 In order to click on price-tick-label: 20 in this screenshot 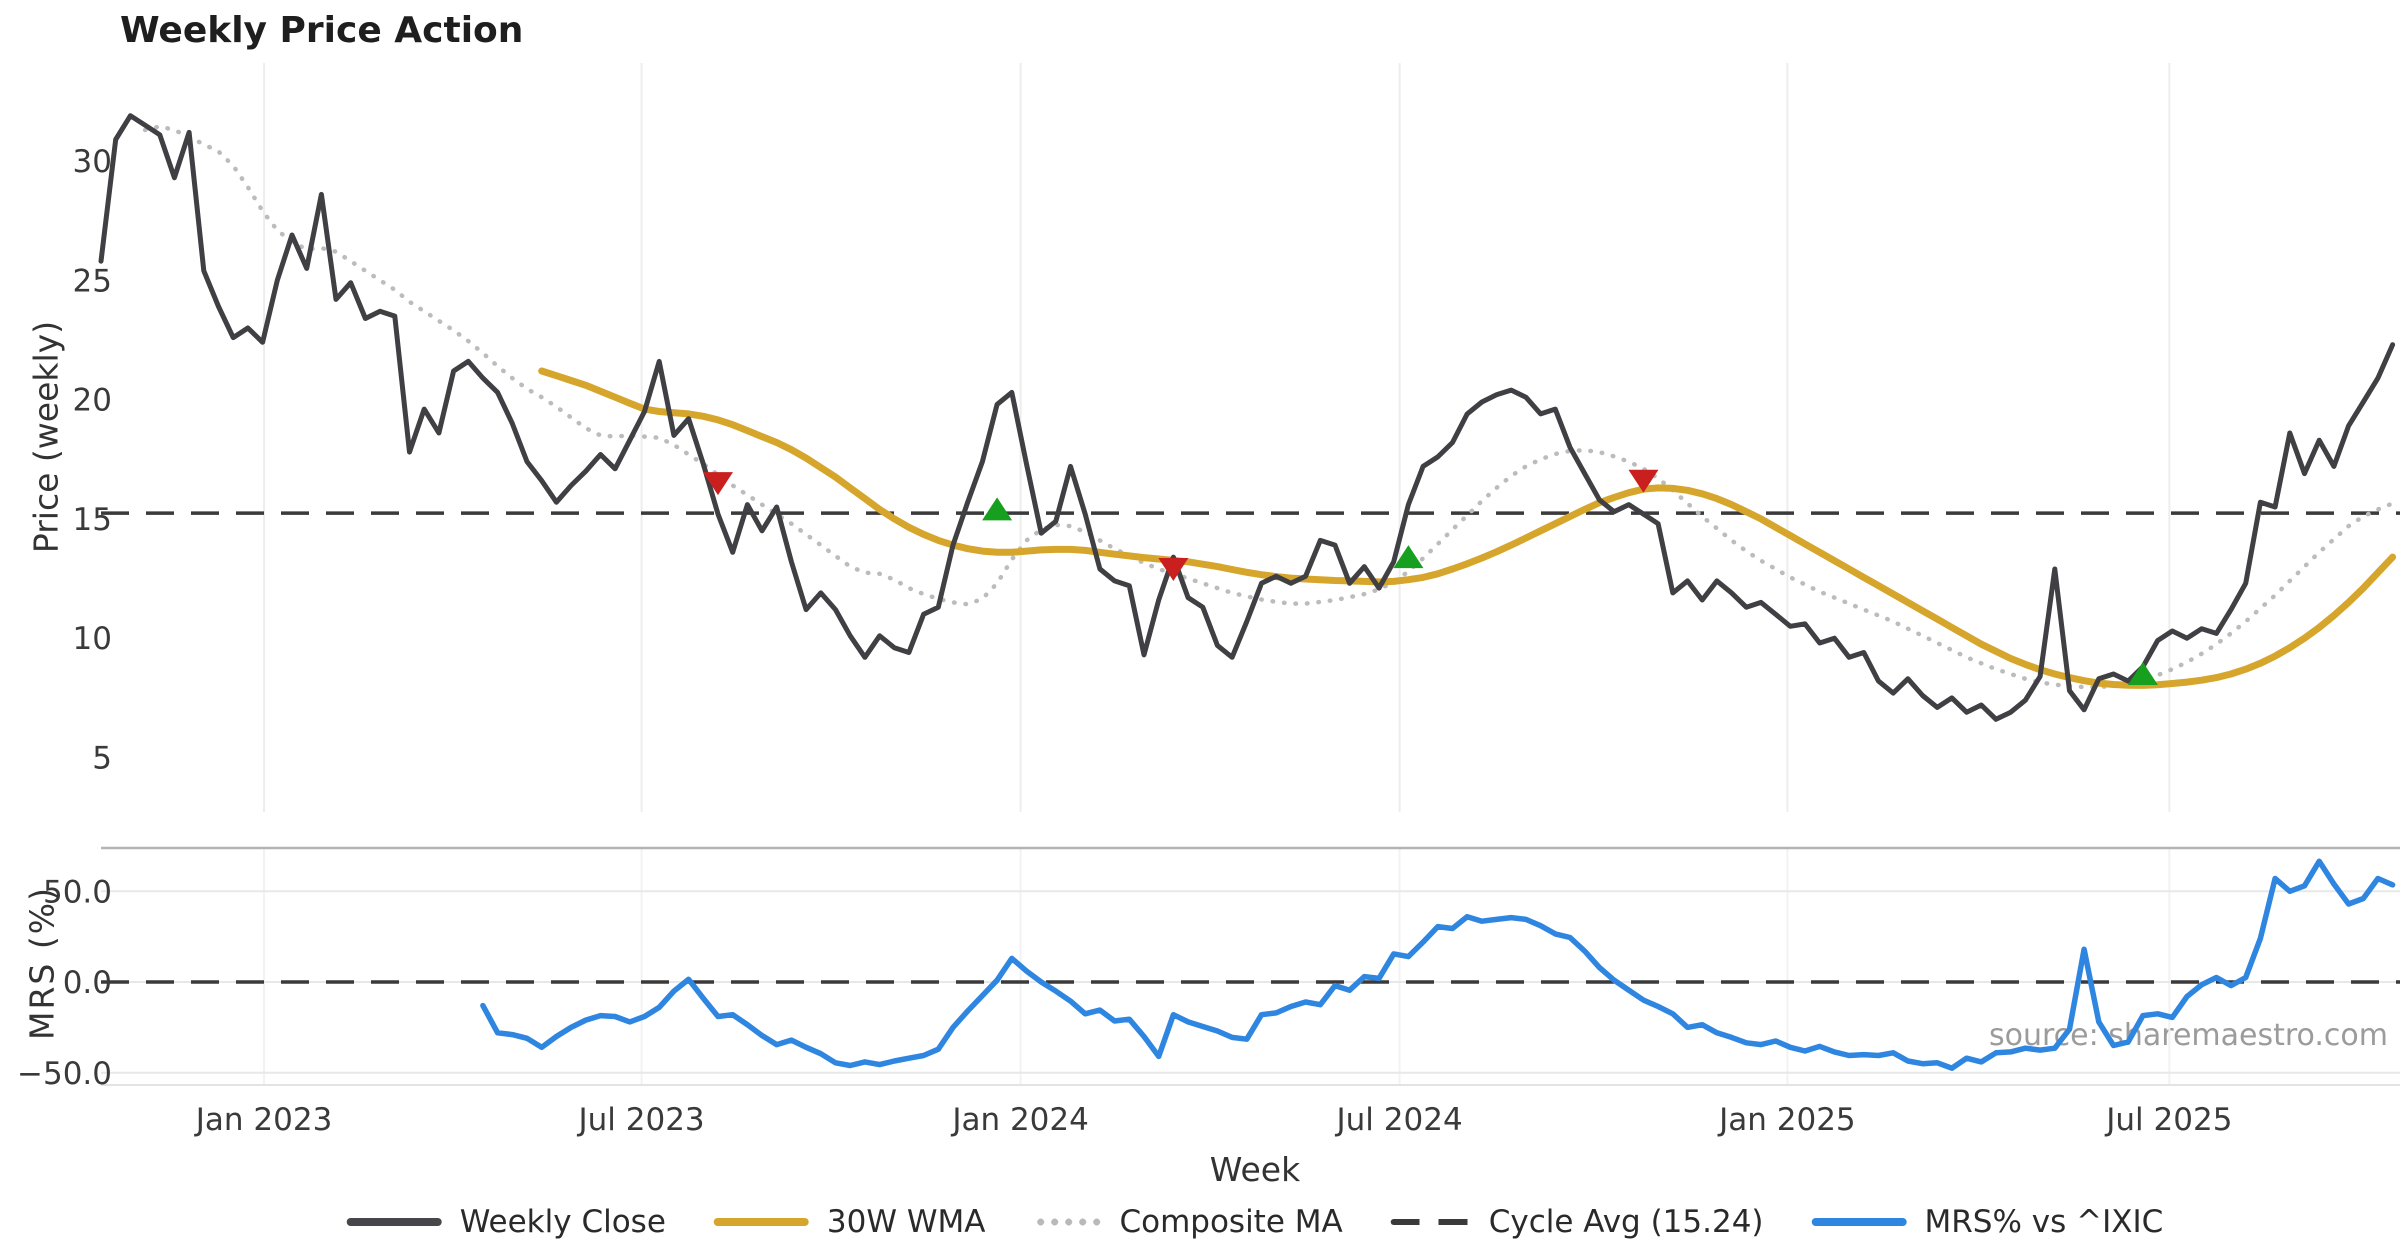, I will do `click(92, 401)`.